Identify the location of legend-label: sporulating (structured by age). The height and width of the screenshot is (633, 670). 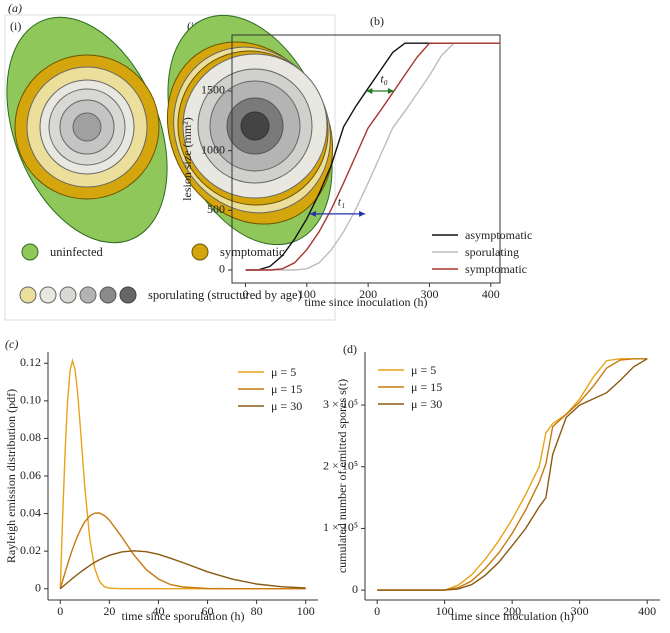
(225, 295).